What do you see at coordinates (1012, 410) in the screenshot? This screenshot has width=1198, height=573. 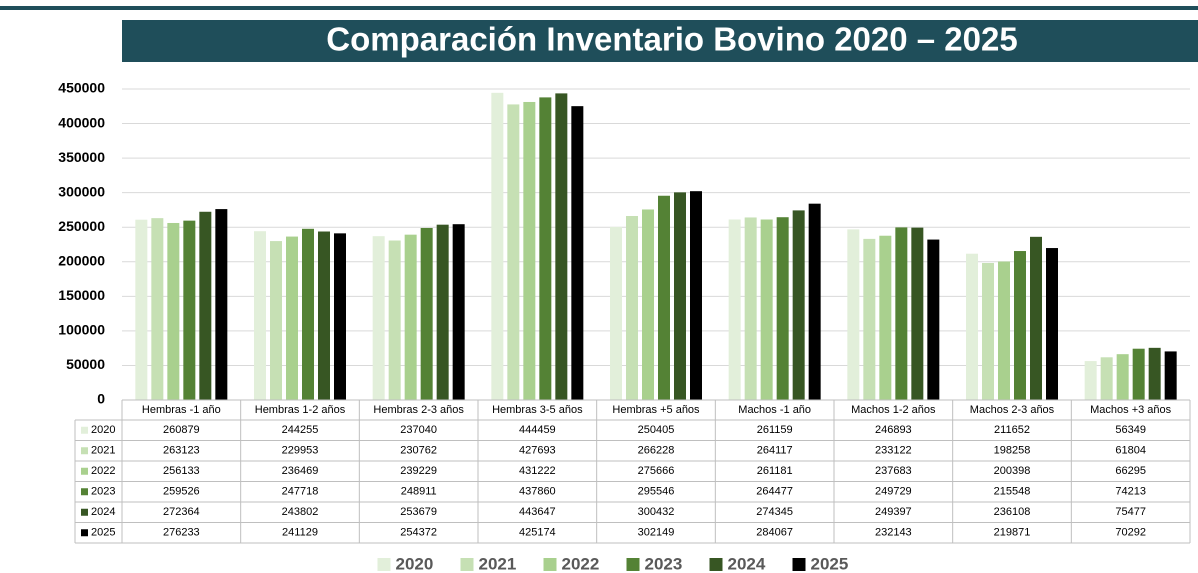 I see `x-tick-label: Machos 2-3 años` at bounding box center [1012, 410].